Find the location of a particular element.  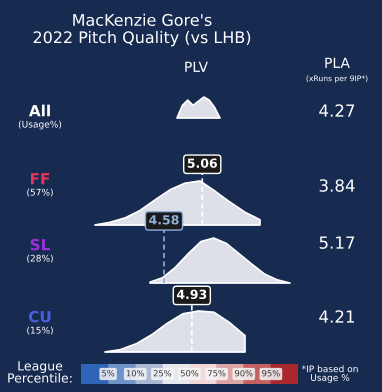

text: (15%) is located at coordinates (40, 330).